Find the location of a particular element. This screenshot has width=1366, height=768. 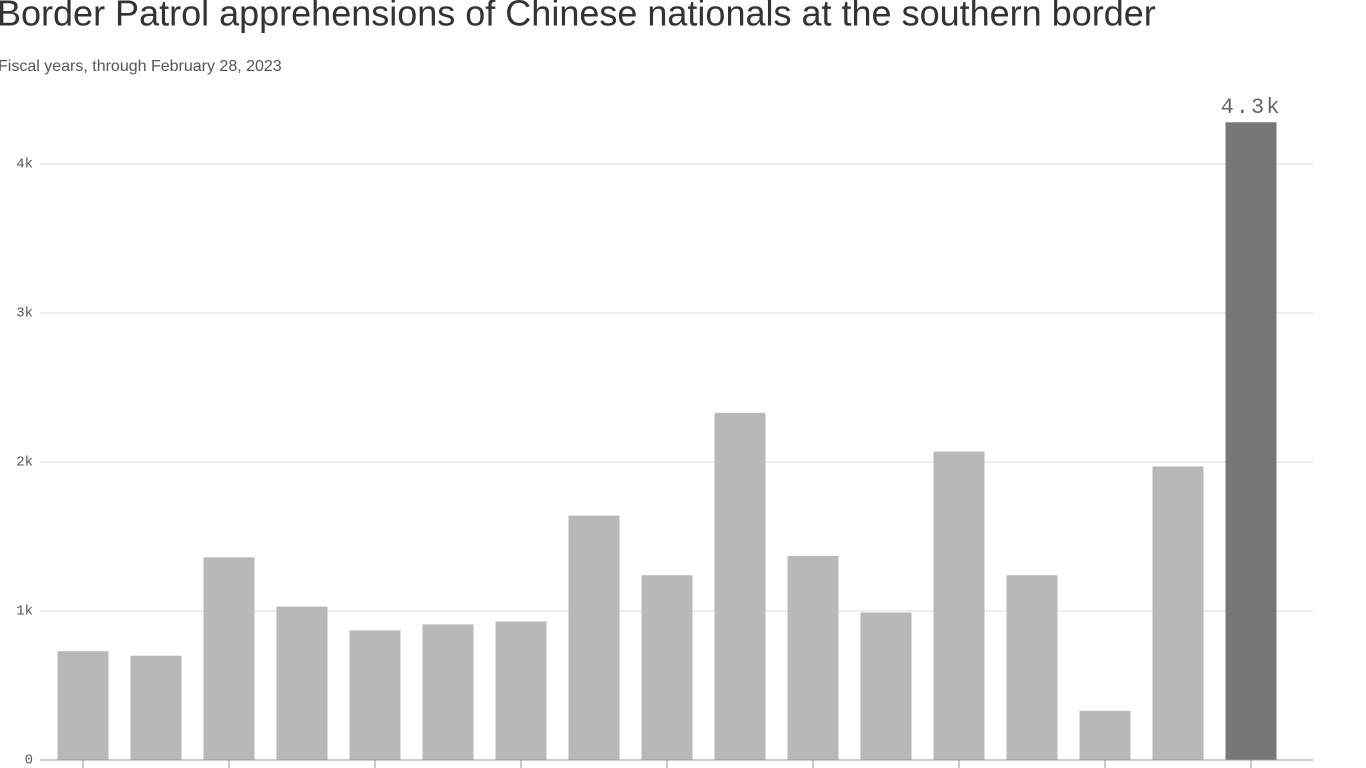

y-tick-label: 1k is located at coordinates (24, 612).